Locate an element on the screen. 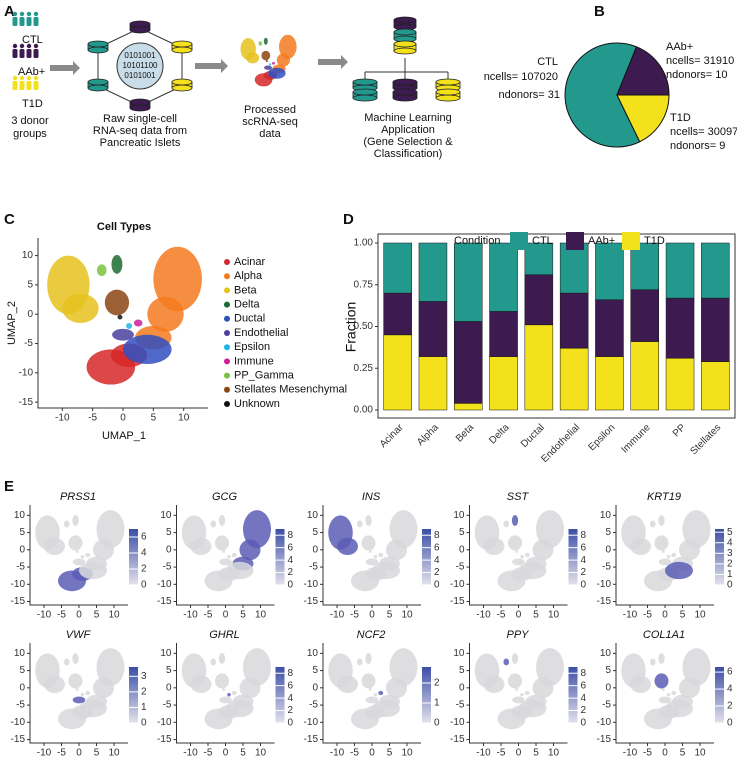 This screenshot has width=737, height=764. legend-label: Acinar is located at coordinates (250, 262).